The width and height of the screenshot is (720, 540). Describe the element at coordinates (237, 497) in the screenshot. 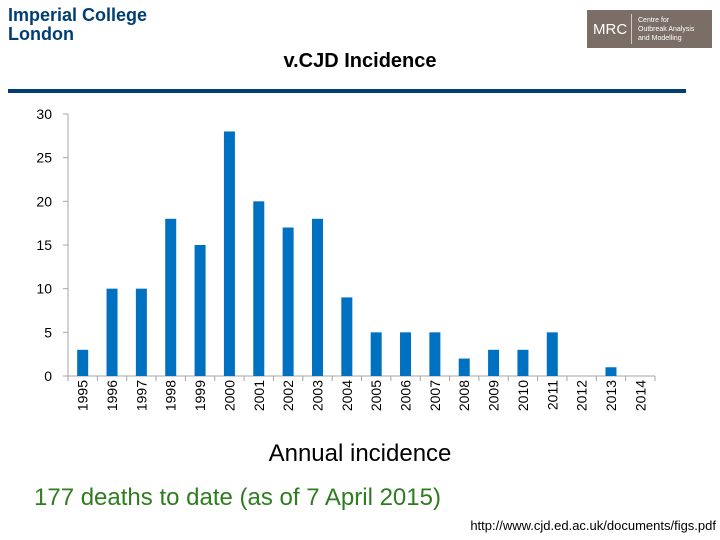

I see `deaths-note: 177 deaths to date (as of 7 April 2015)` at that location.